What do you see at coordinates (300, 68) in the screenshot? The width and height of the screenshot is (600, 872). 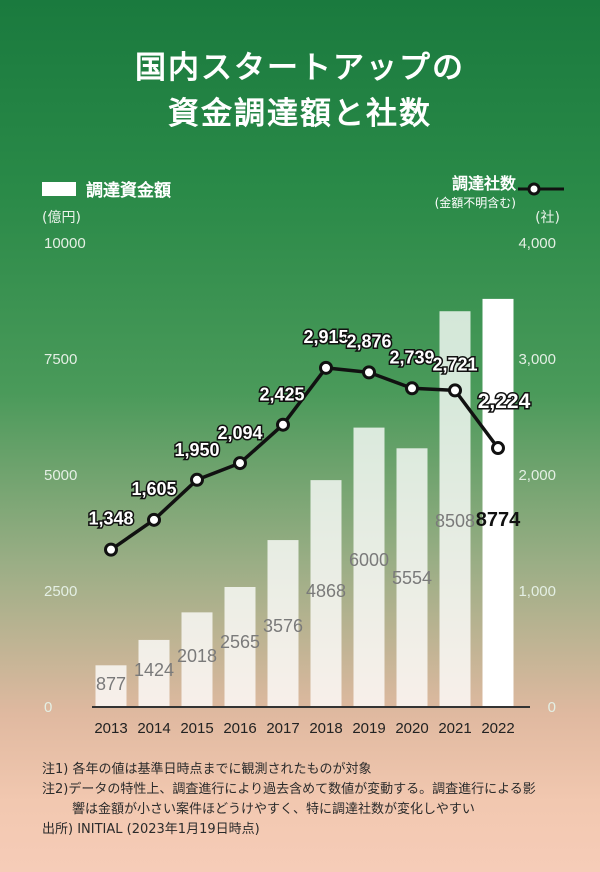 I see `chart-title-line1: 国内スタートアップの` at bounding box center [300, 68].